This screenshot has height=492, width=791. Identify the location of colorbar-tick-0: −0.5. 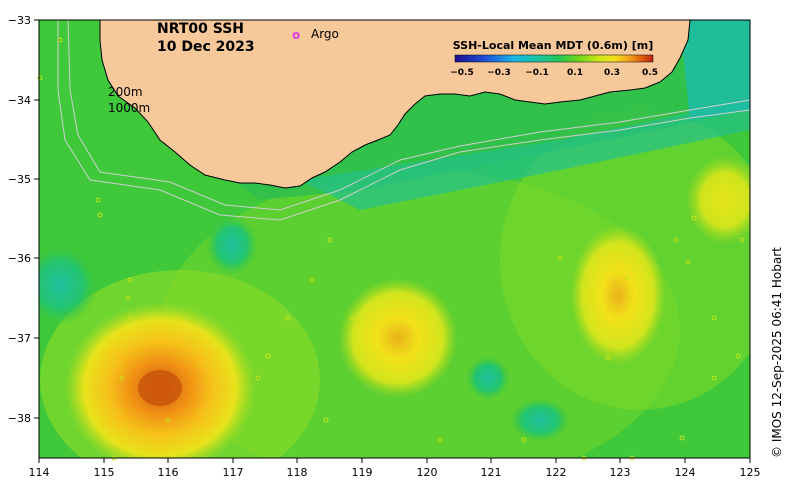
(461, 73).